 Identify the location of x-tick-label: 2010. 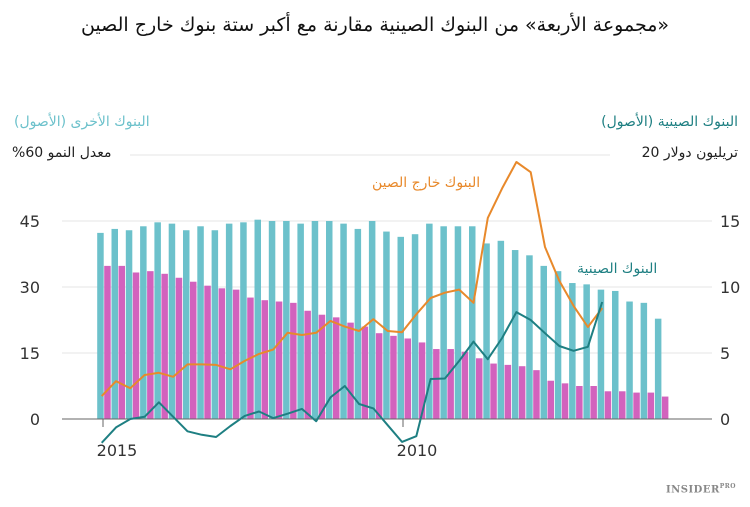
(417, 450).